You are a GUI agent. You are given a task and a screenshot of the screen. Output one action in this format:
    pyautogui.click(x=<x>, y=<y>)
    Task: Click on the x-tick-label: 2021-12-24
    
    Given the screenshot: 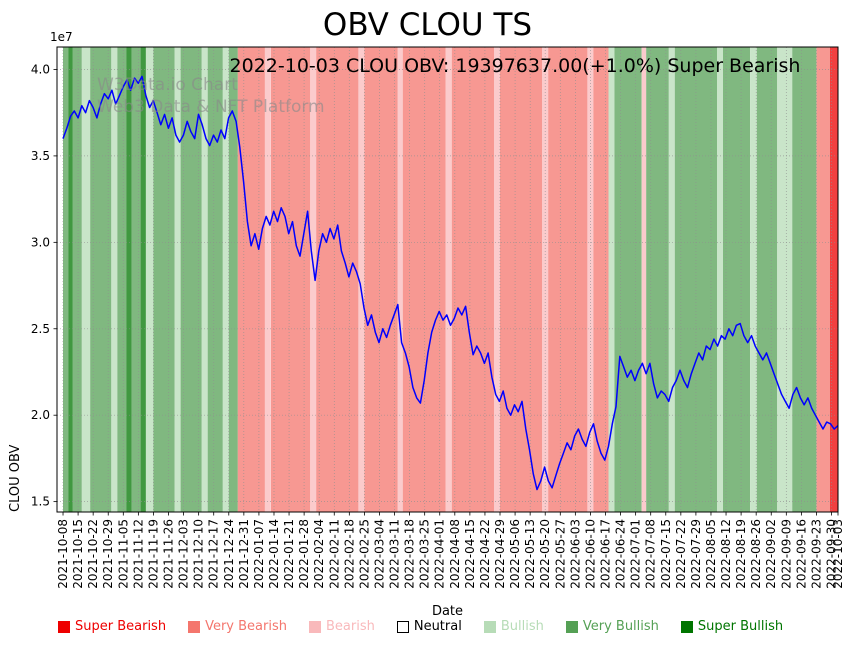 What is the action you would take?
    pyautogui.click(x=229, y=554)
    